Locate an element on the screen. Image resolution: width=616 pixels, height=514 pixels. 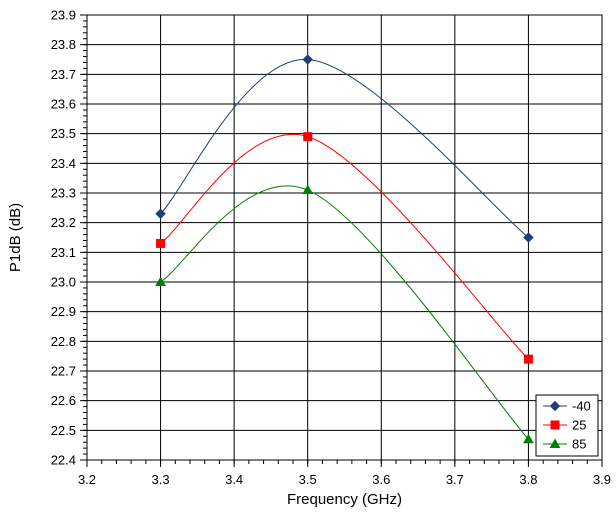
y-tick-label: 22.9 is located at coordinates (63, 311).